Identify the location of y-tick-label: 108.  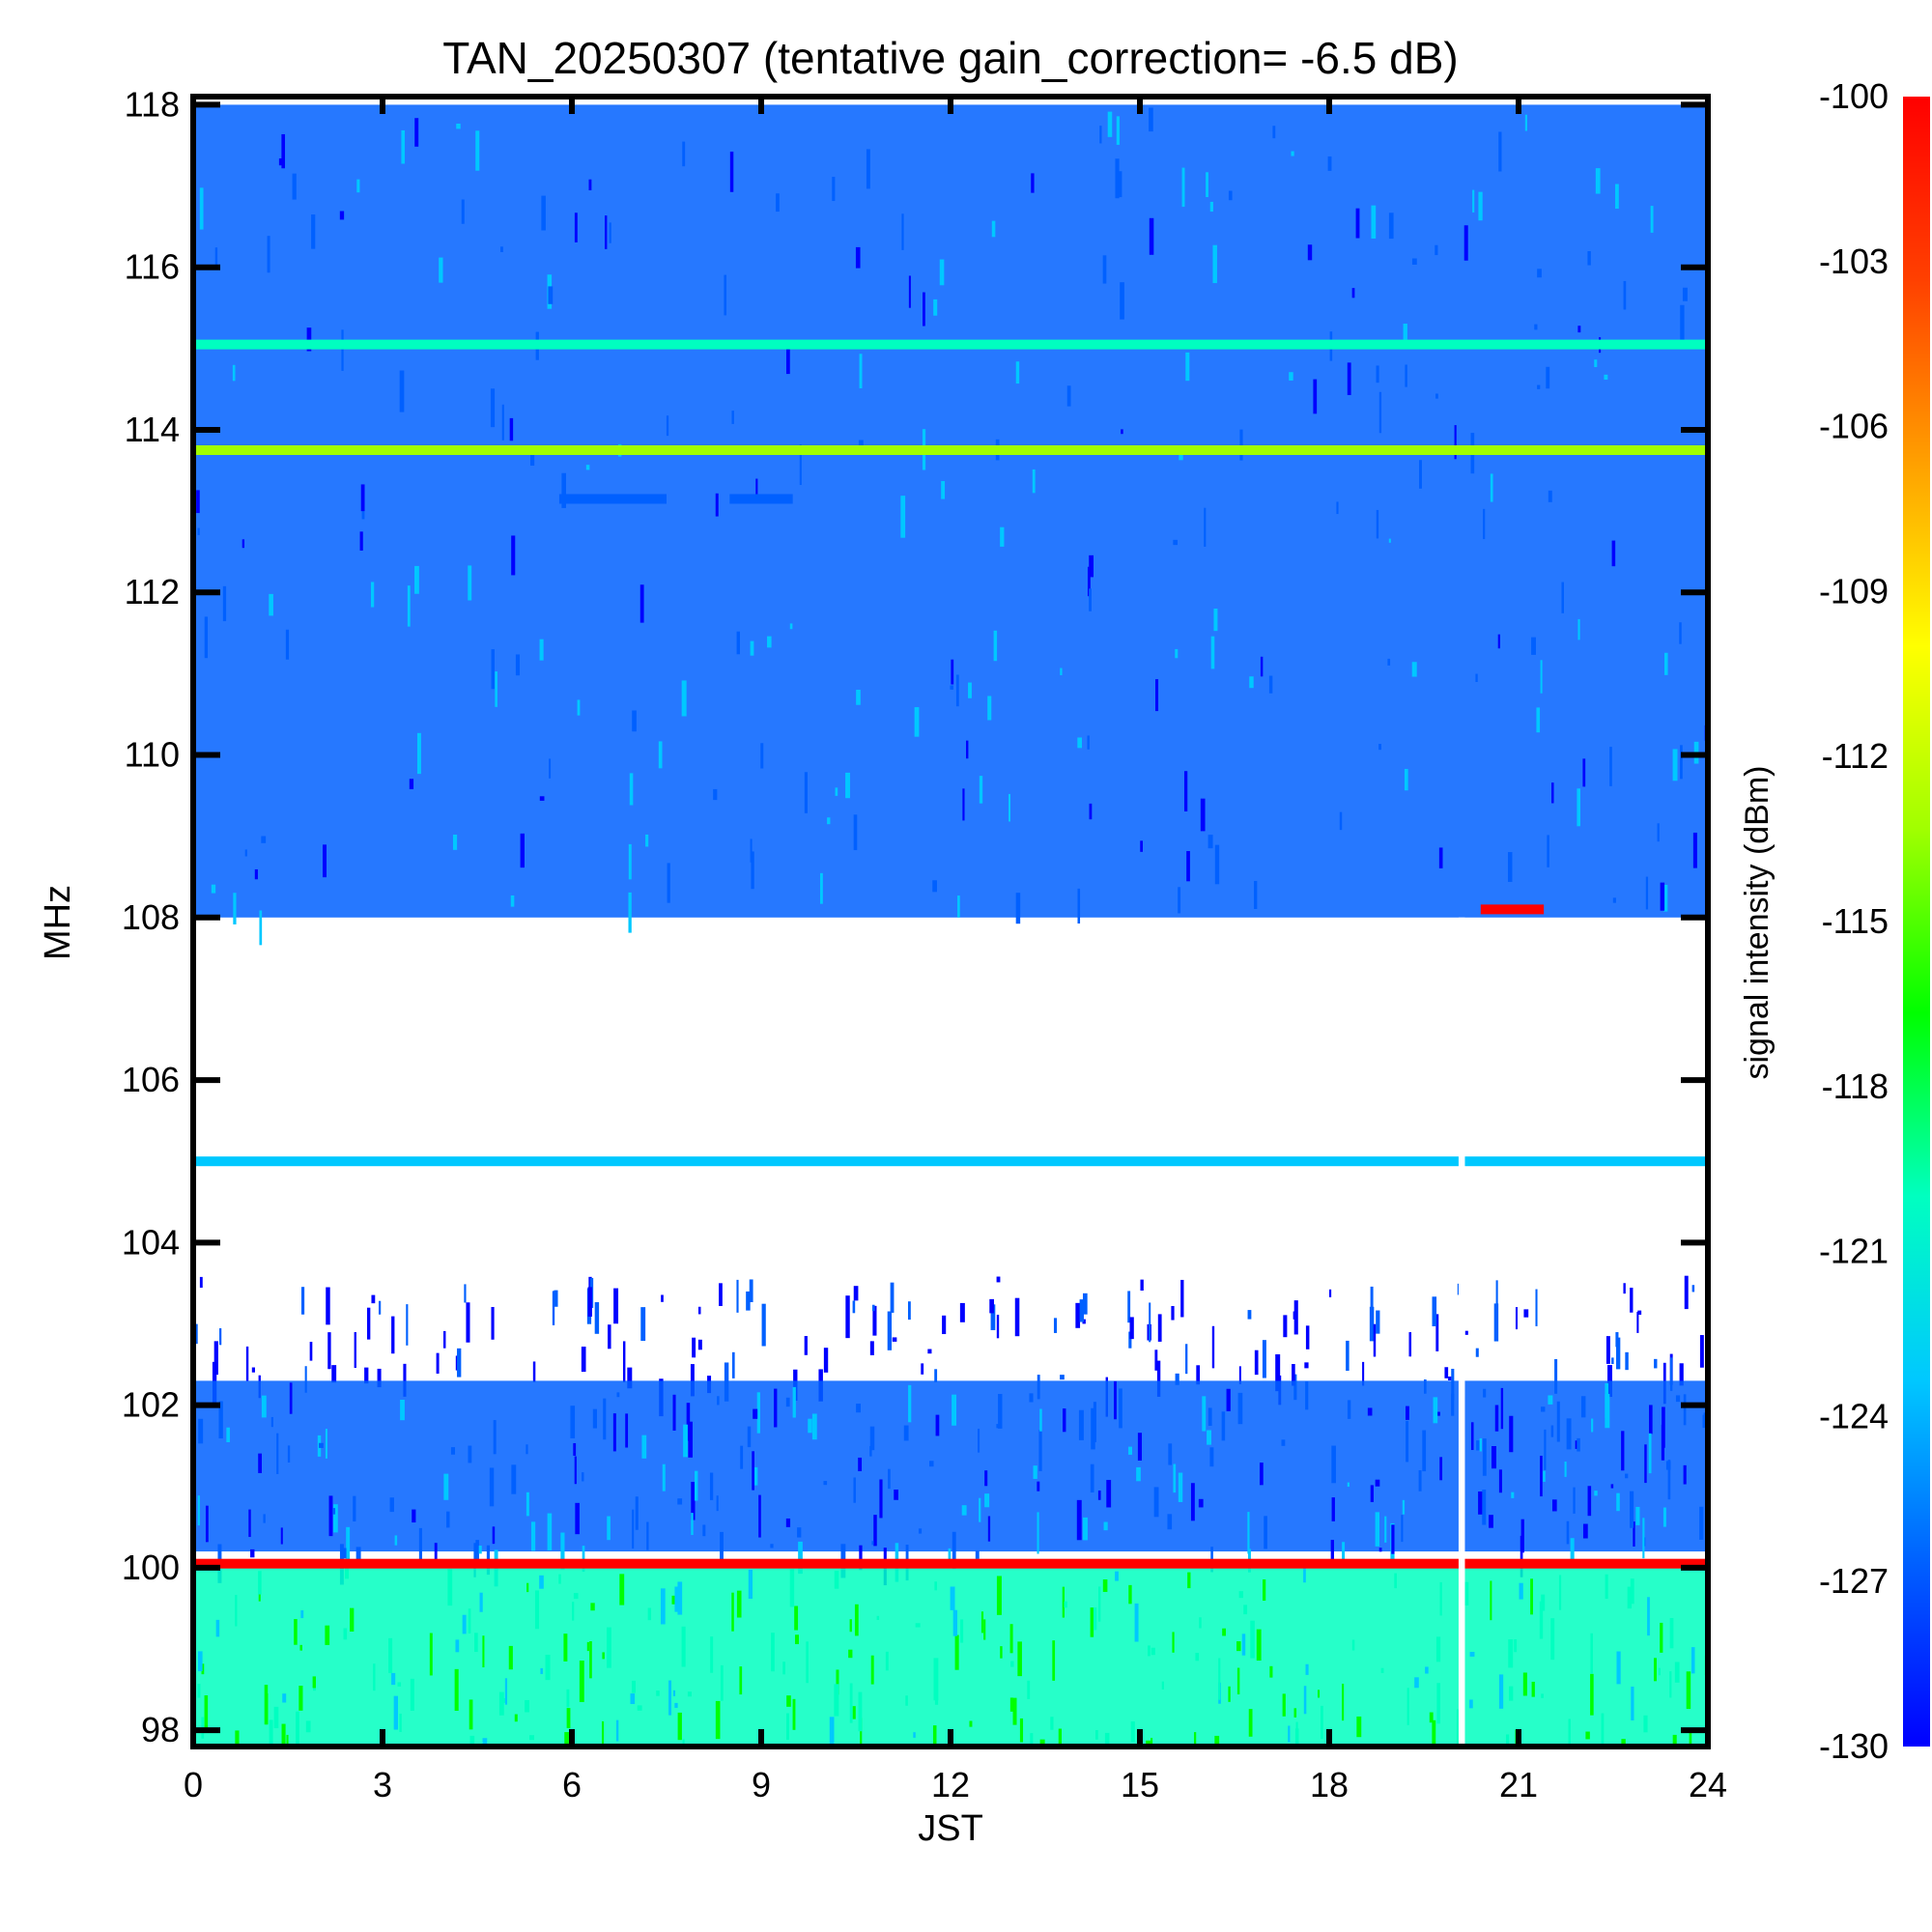
(151, 917).